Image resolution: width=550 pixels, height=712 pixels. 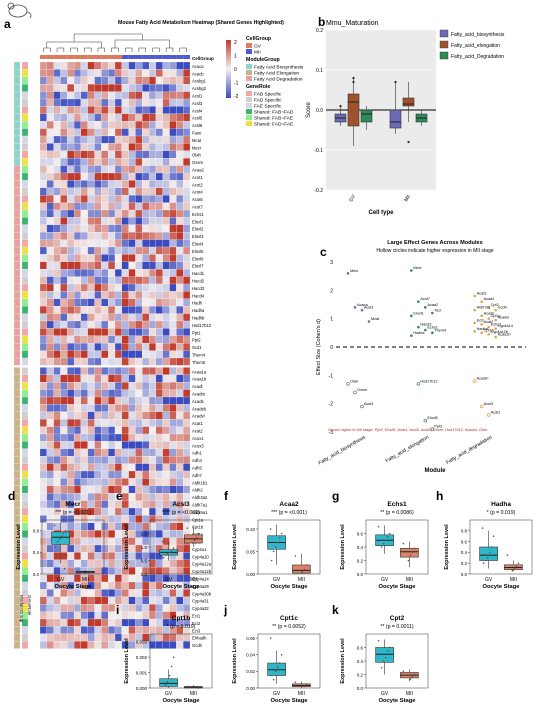 What do you see at coordinates (197, 162) in the screenshot?
I see `gene-label: Oxsm` at bounding box center [197, 162].